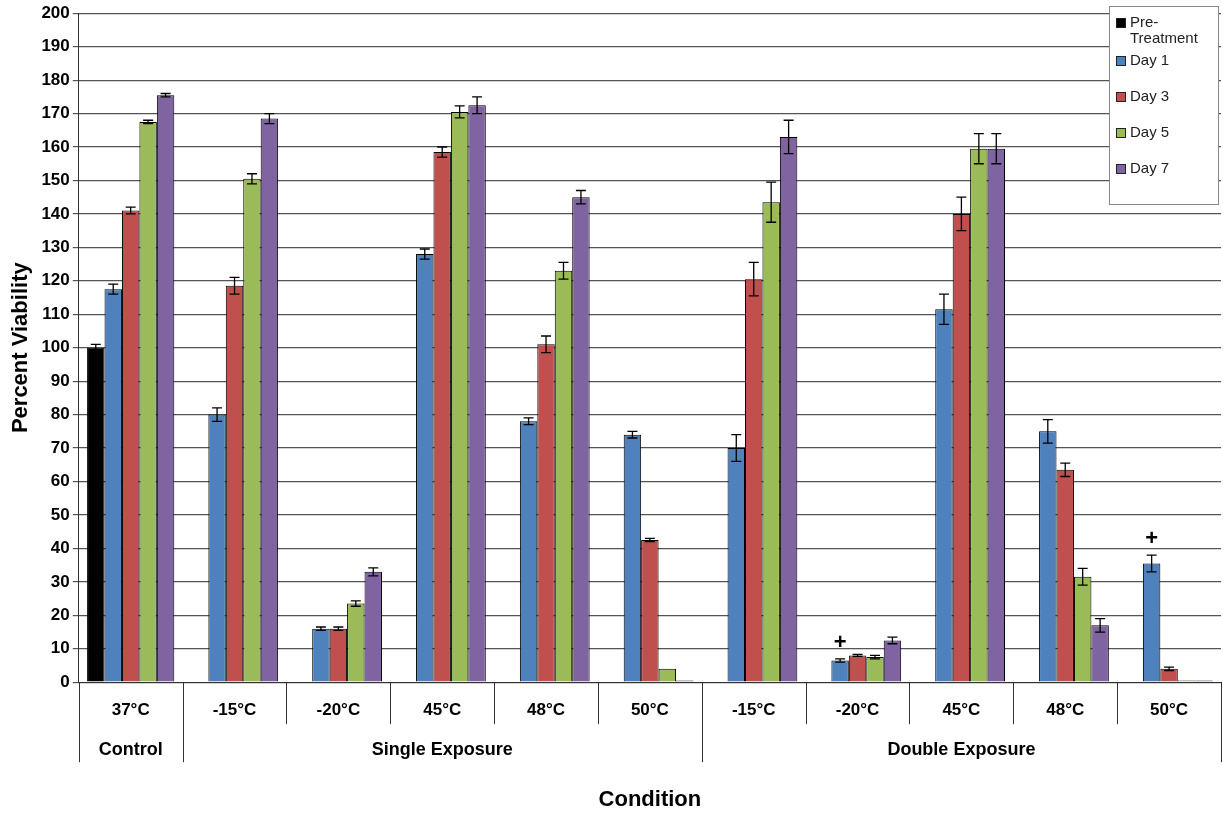 The height and width of the screenshot is (817, 1223). I want to click on text: Double Exposure, so click(961, 749).